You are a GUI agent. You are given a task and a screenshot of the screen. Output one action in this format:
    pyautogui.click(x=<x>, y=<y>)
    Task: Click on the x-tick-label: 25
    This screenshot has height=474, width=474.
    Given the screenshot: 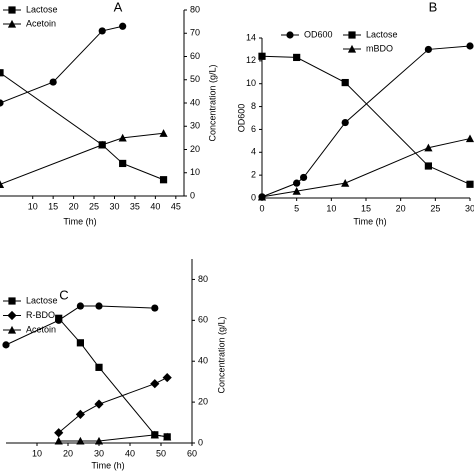 What is the action you would take?
    pyautogui.click(x=435, y=208)
    